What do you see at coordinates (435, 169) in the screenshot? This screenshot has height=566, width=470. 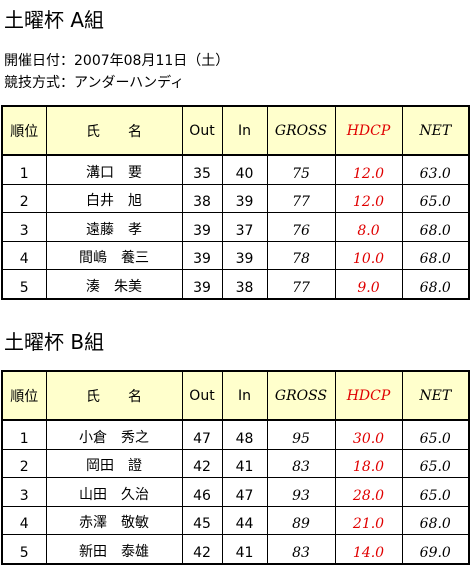 I see `data-cell: 63.0` at bounding box center [435, 169].